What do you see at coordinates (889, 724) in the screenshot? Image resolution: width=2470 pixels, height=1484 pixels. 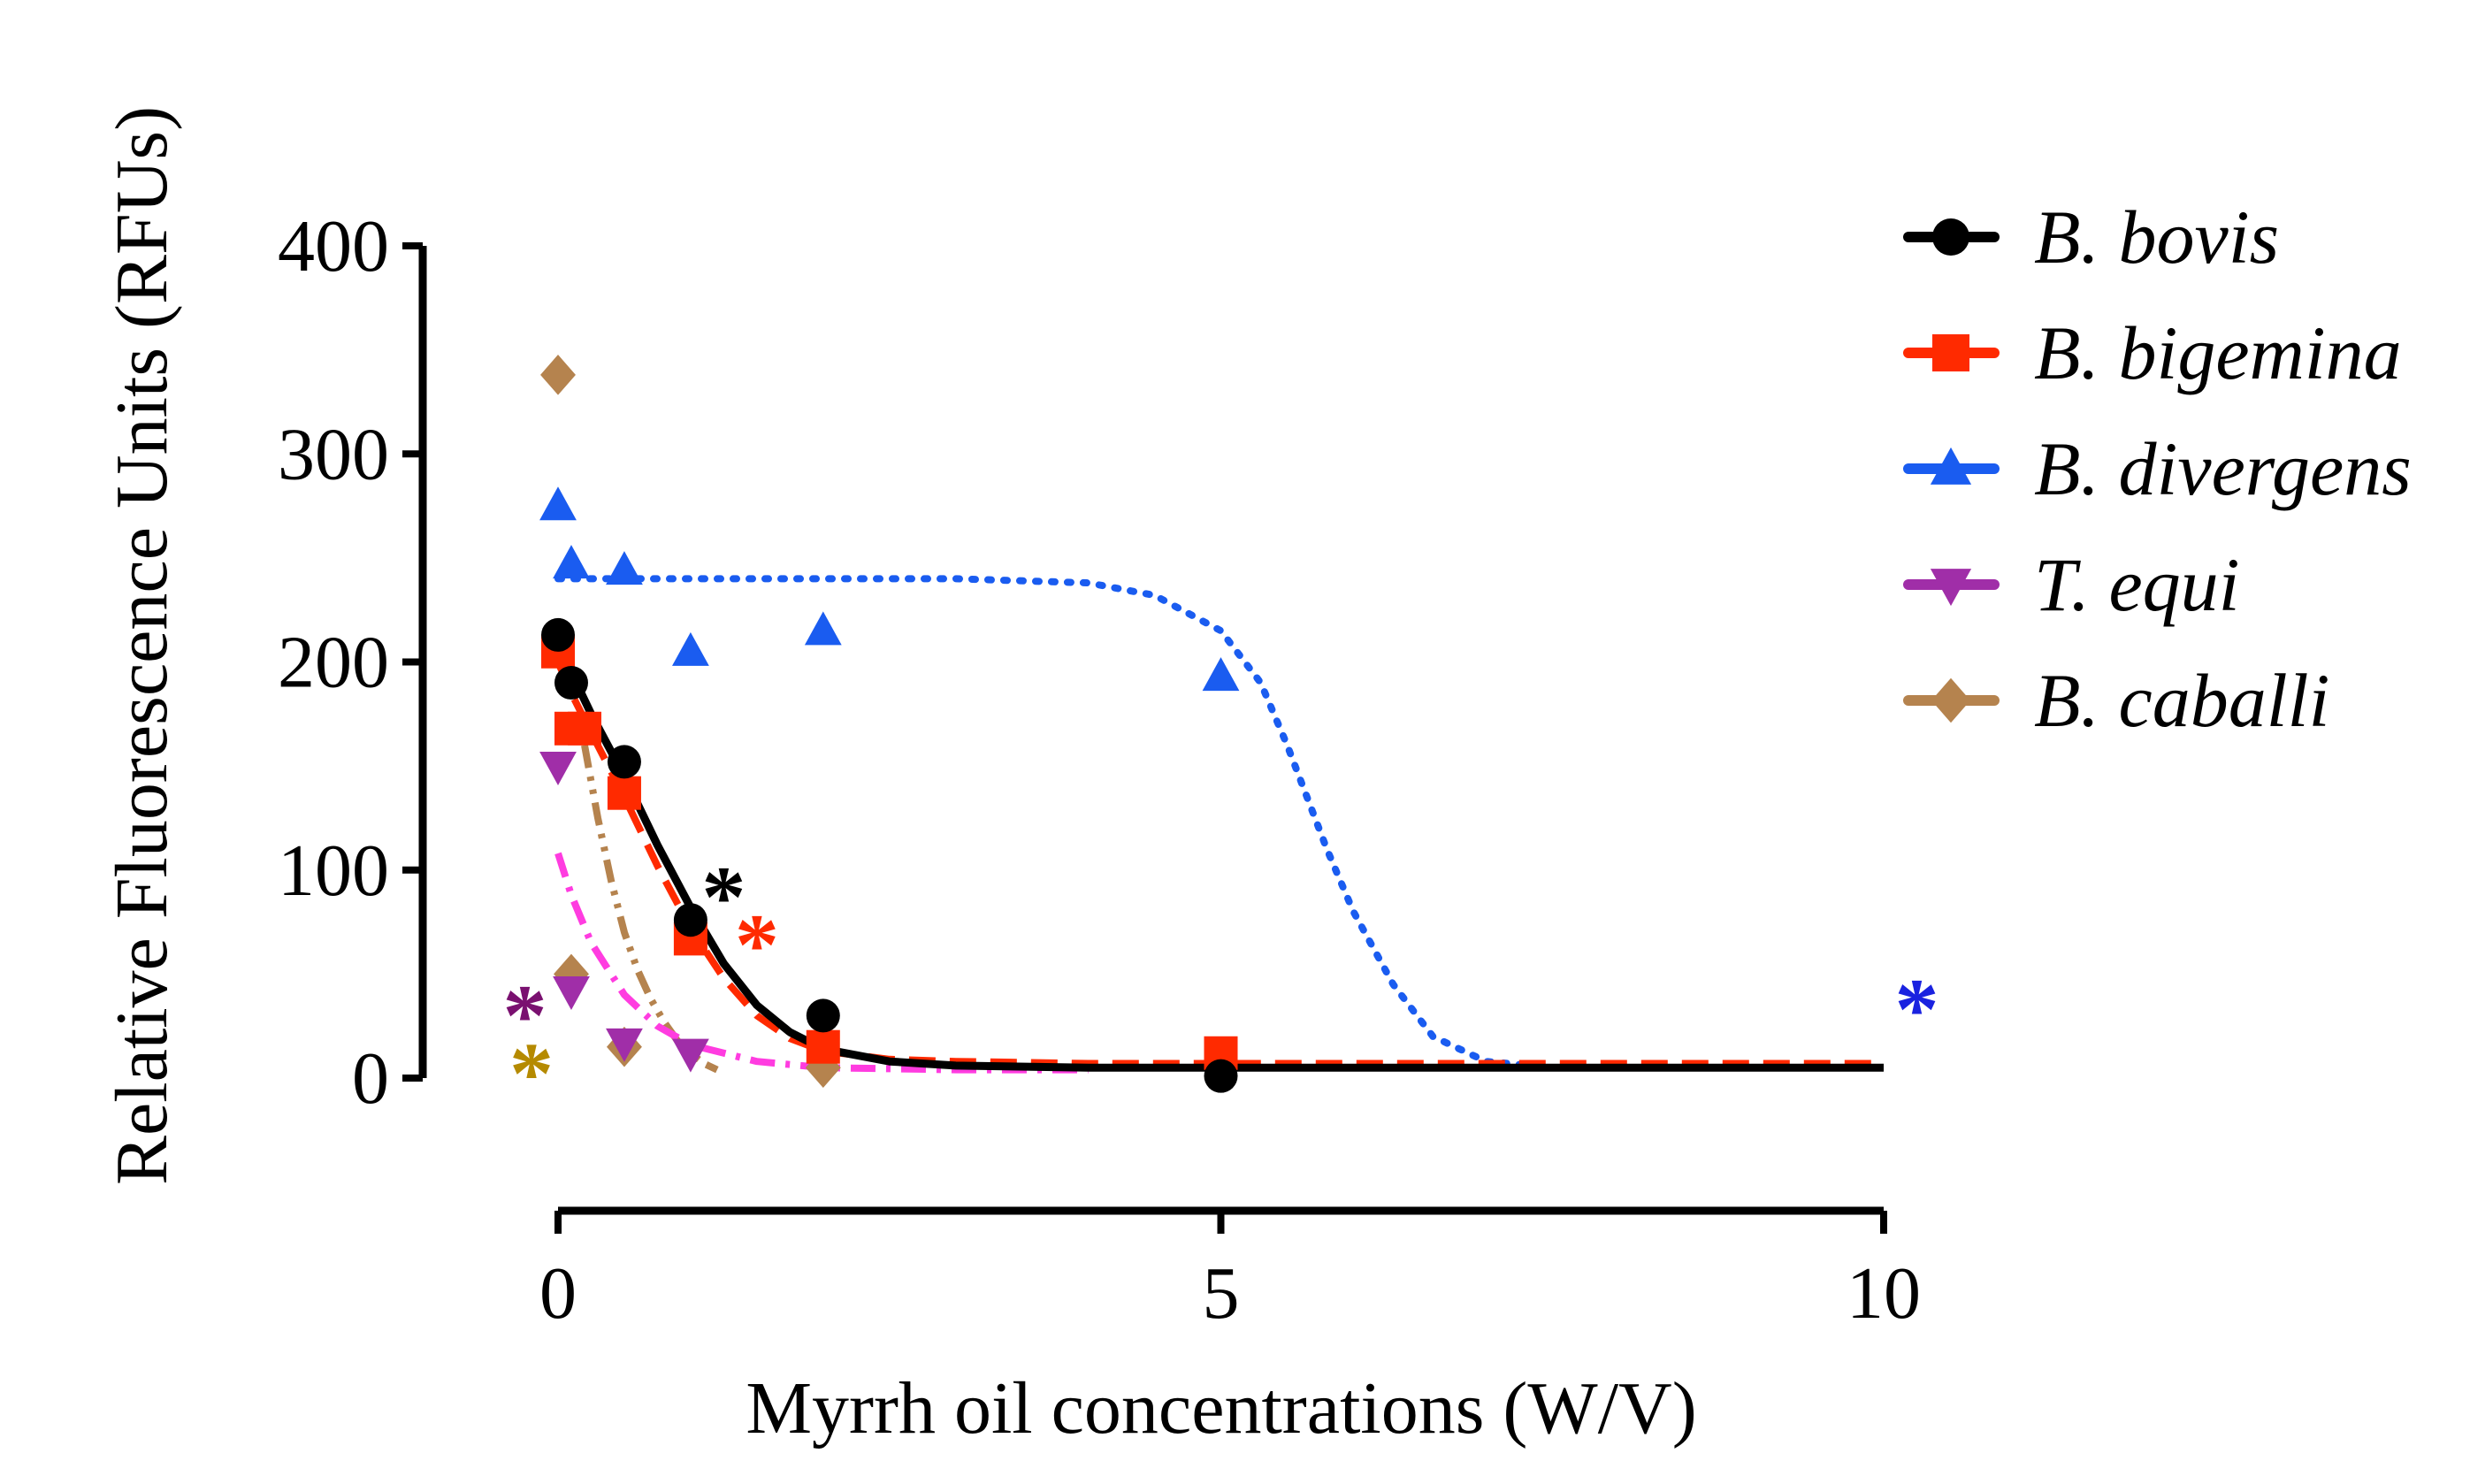 I see `data-points` at bounding box center [889, 724].